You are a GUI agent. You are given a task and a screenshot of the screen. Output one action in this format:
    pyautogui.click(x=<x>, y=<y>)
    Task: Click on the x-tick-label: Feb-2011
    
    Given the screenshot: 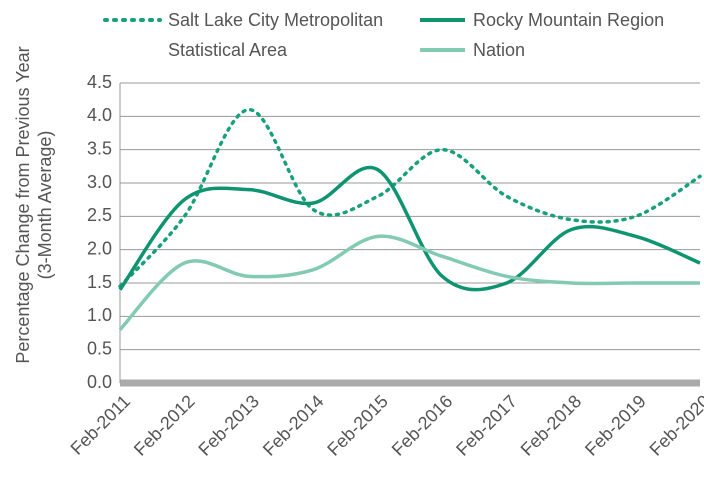 What is the action you would take?
    pyautogui.click(x=101, y=425)
    